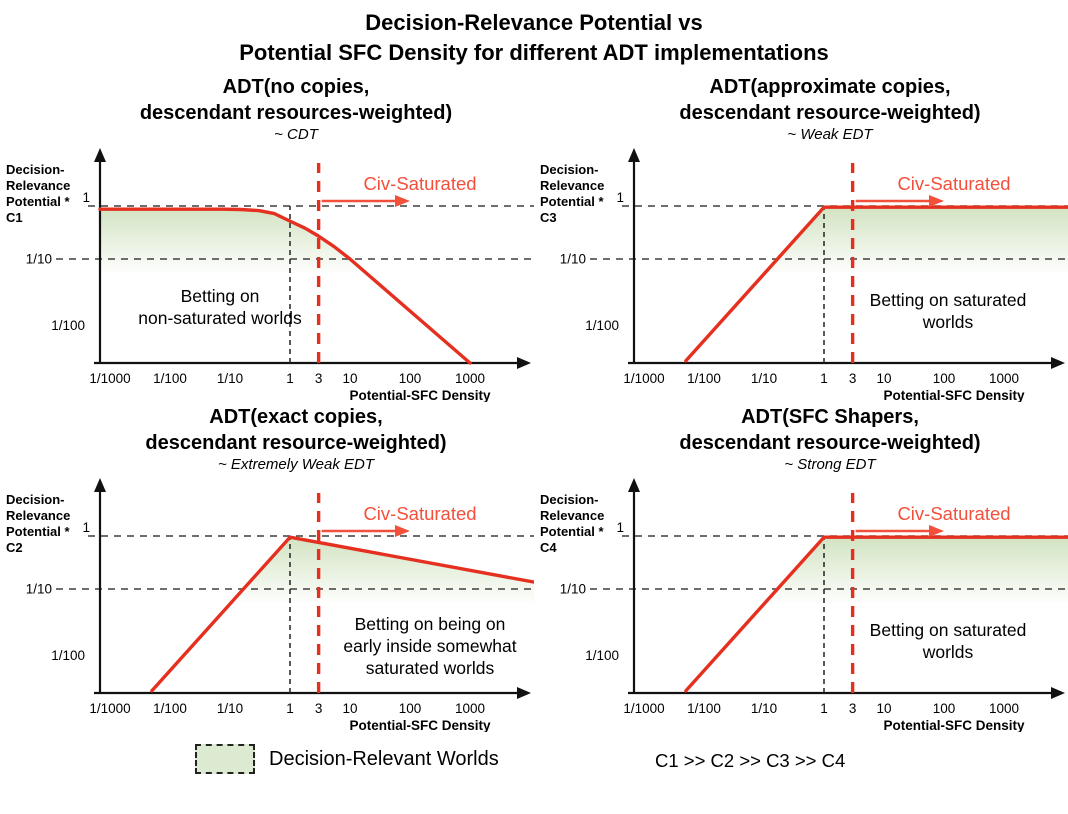  Describe the element at coordinates (295, 464) in the screenshot. I see `panel-subtitle: ~ Extremely Weak EDT` at that location.